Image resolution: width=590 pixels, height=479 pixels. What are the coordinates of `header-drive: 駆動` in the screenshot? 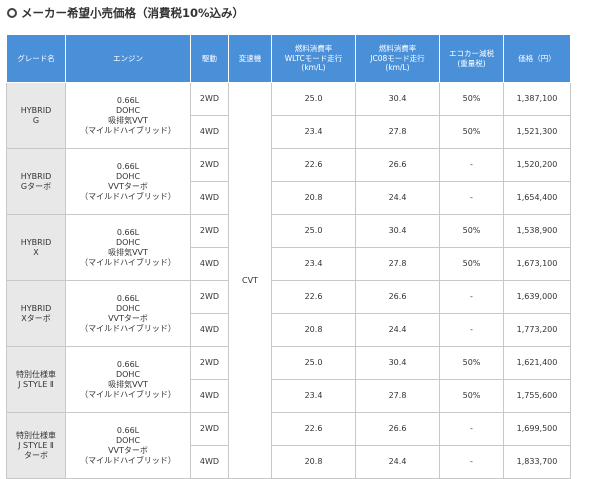 It's located at (209, 58).